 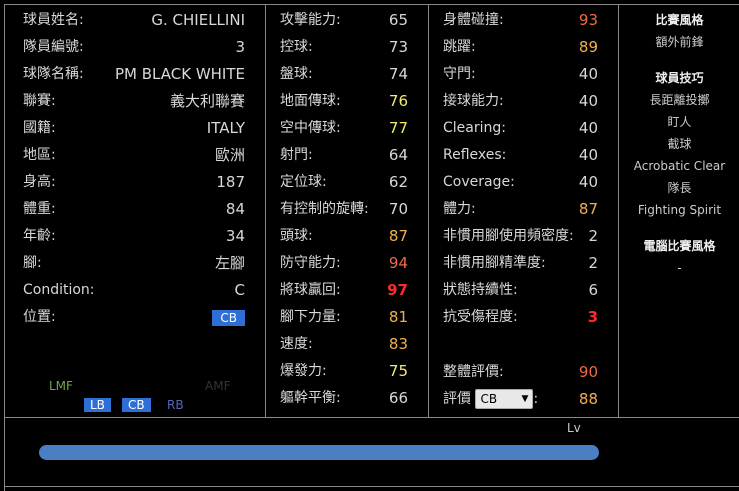 I want to click on rating-value: 88, so click(x=588, y=399).